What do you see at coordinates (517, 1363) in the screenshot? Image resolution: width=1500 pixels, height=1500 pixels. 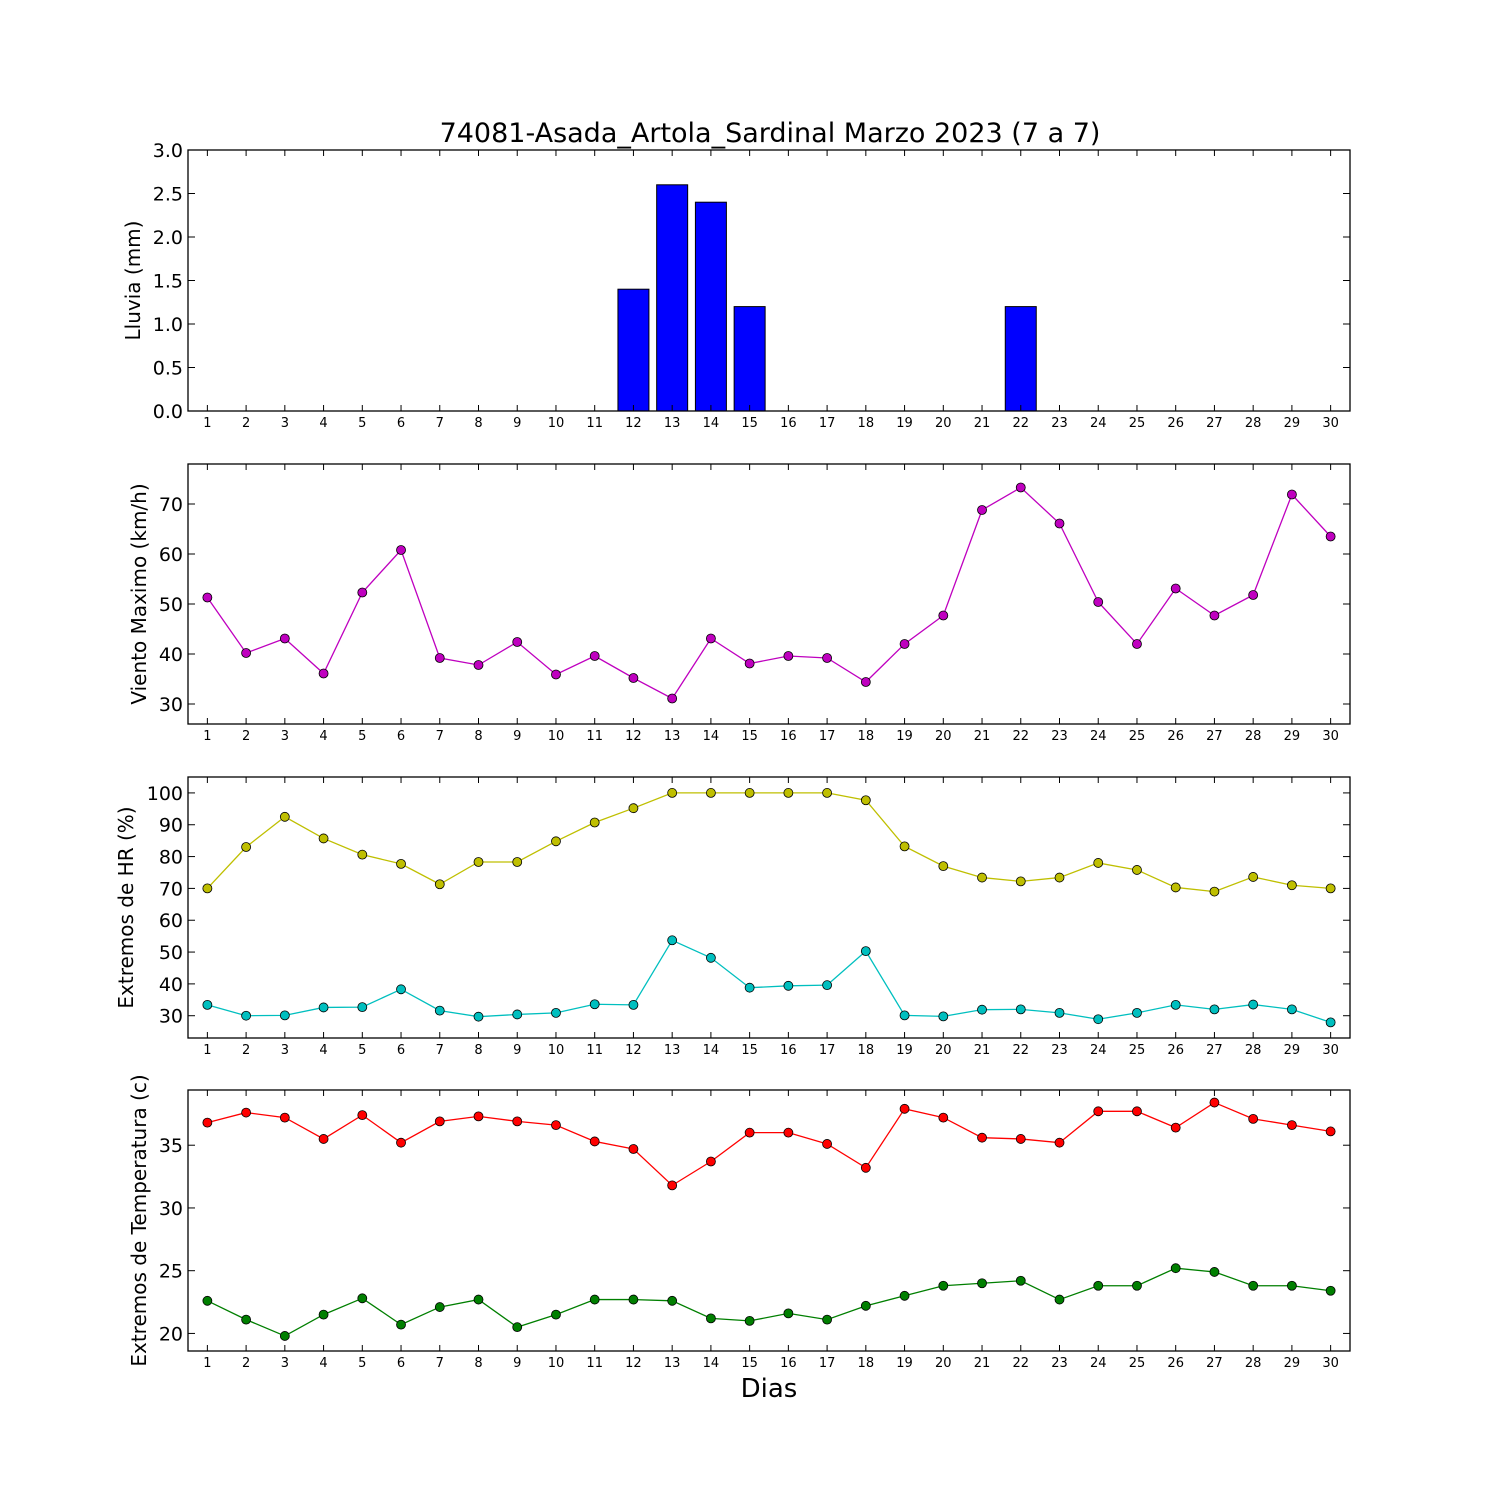 I see `x-tick-label: 9` at bounding box center [517, 1363].